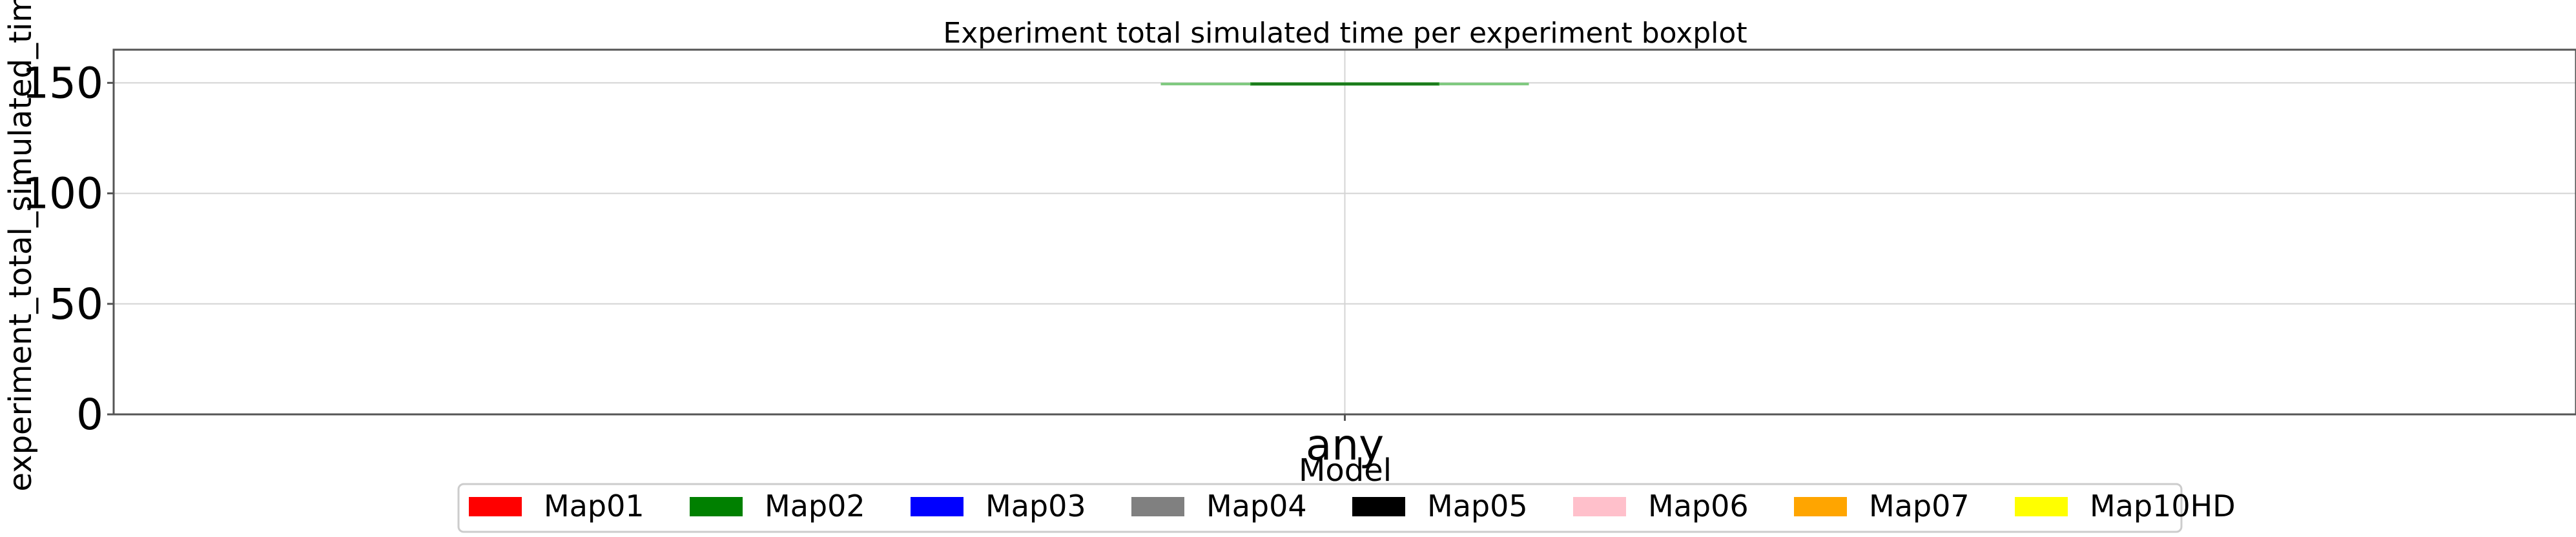 The width and height of the screenshot is (2576, 537). What do you see at coordinates (68, 249) in the screenshot?
I see `y-axis-ticks: 0 50 100 150` at bounding box center [68, 249].